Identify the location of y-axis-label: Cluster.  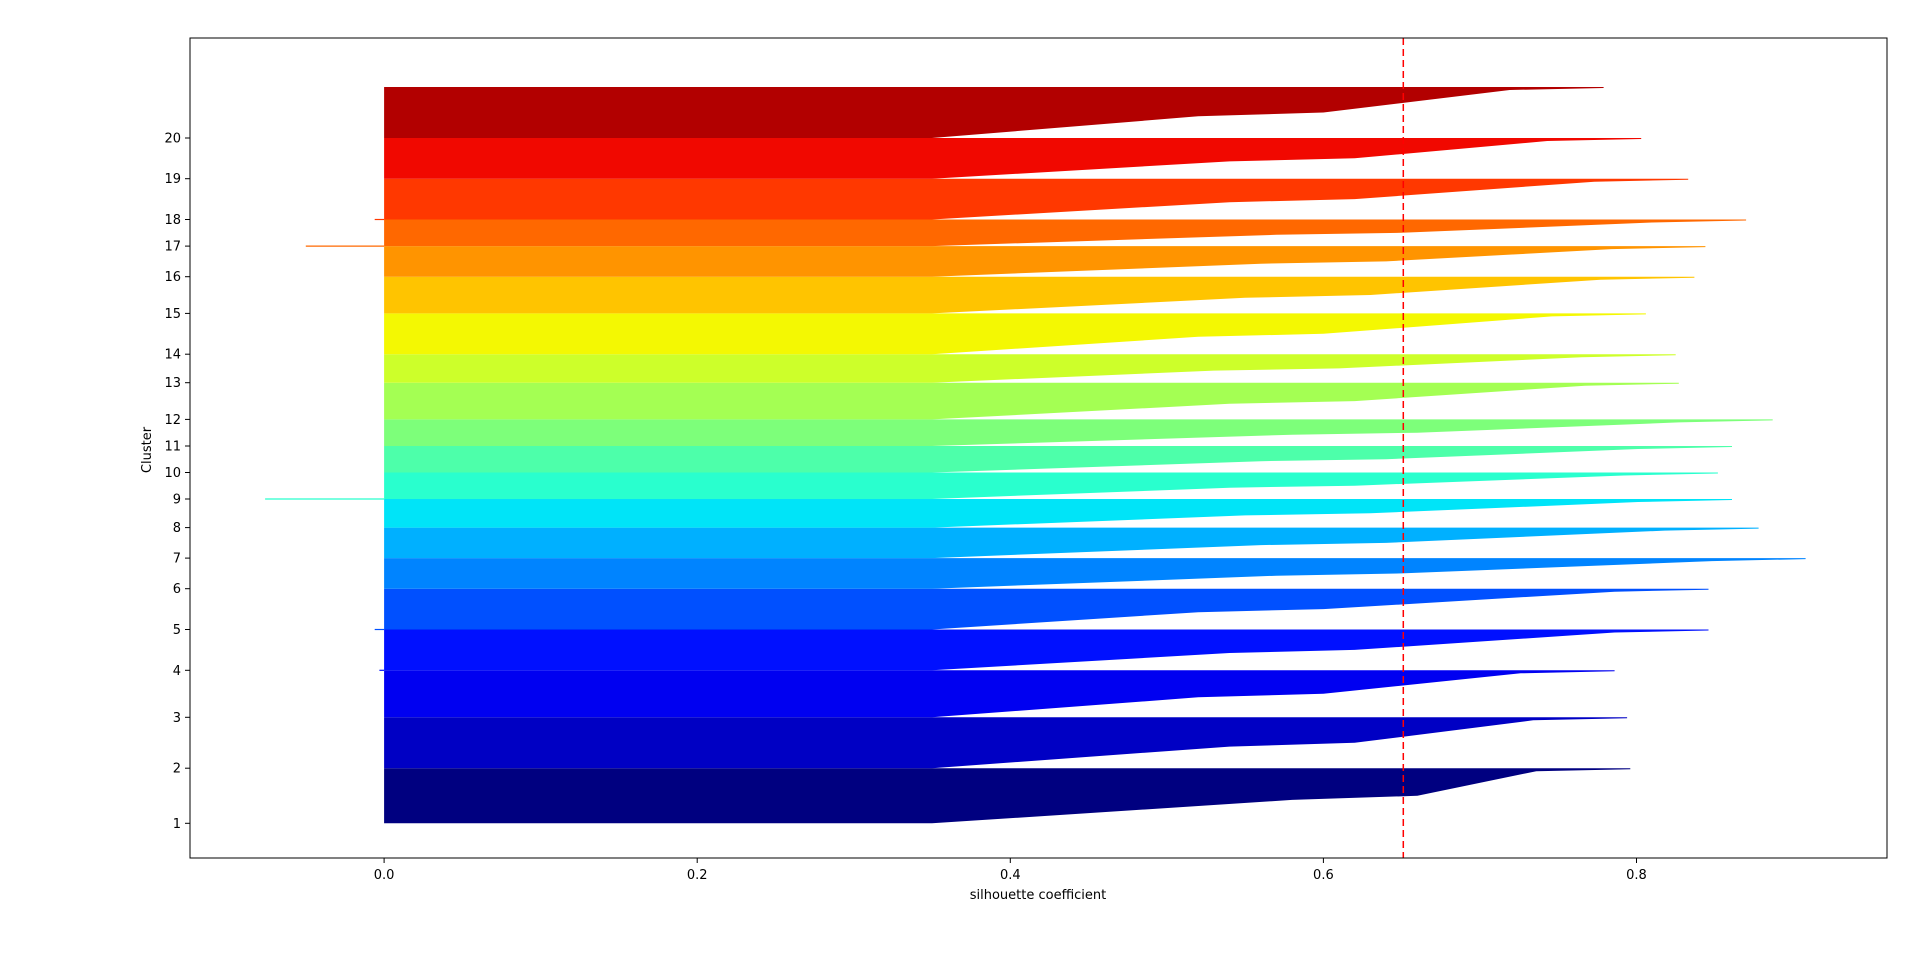
(147, 449).